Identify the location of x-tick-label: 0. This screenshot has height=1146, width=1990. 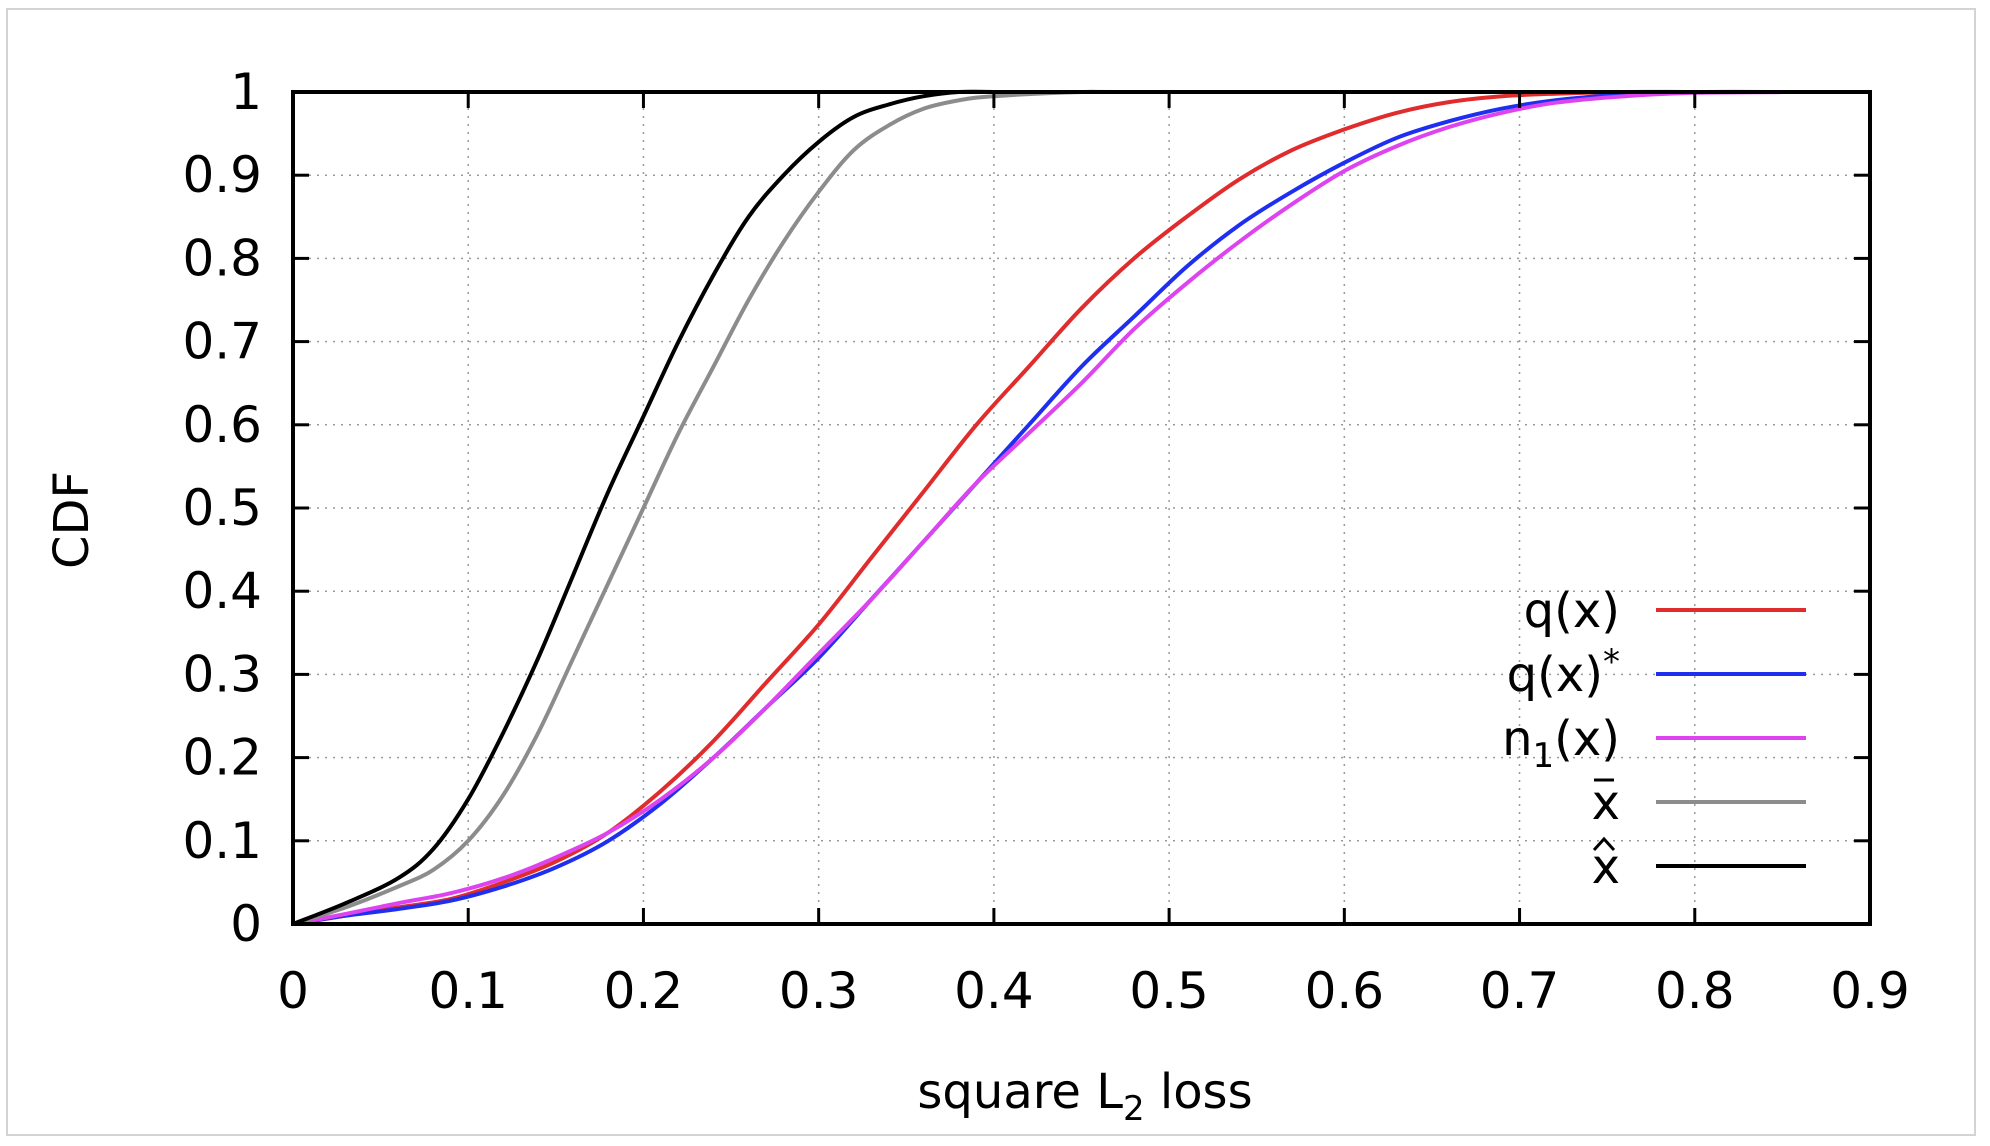
(293, 991).